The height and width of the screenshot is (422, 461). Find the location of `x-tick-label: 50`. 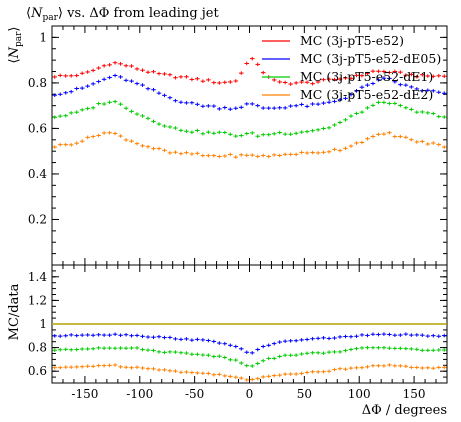

x-tick-label: 50 is located at coordinates (304, 394).